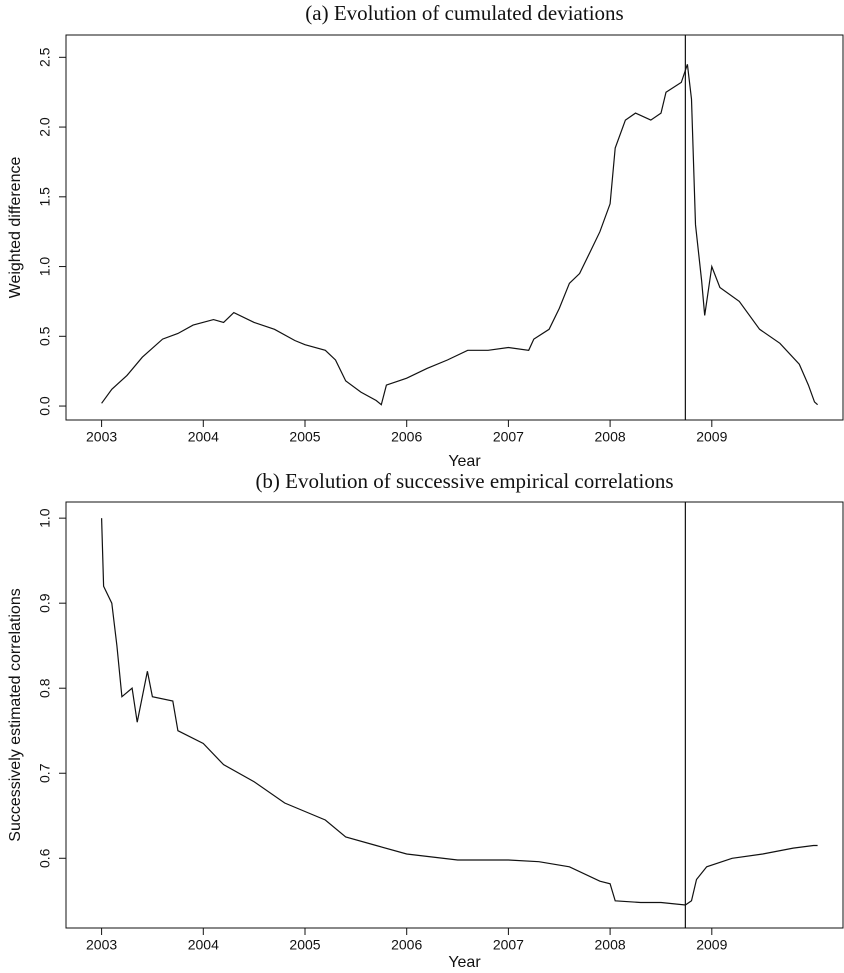  What do you see at coordinates (45, 773) in the screenshot?
I see `y-tick-label: 0.7` at bounding box center [45, 773].